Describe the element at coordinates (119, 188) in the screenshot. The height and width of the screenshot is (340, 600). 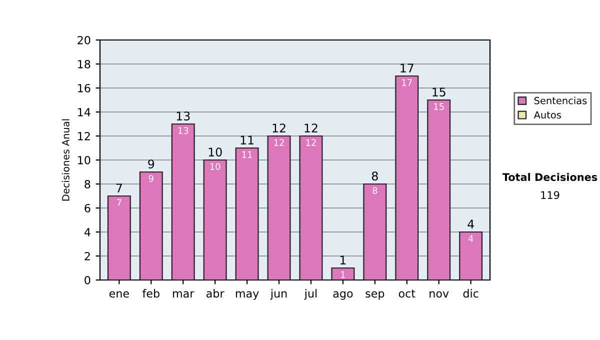
I see `total-label: 7` at that location.